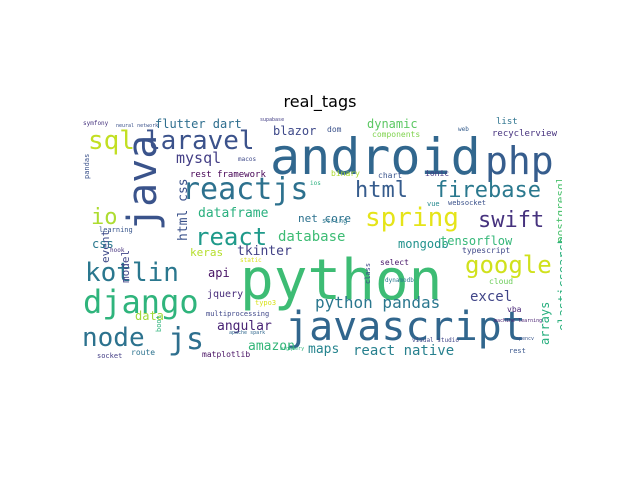  Describe the element at coordinates (111, 141) in the screenshot. I see `word-sql: sql` at that location.